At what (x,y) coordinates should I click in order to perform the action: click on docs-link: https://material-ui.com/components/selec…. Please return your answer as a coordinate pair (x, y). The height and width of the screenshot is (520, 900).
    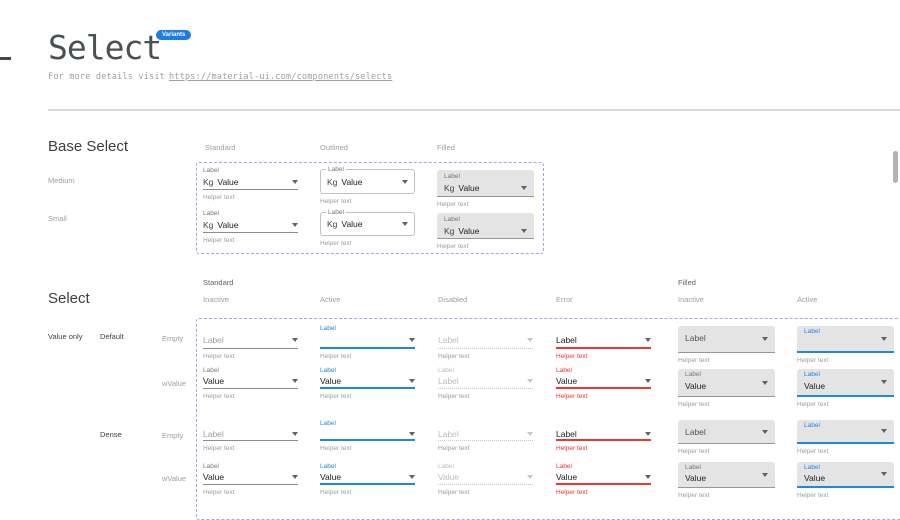
    Looking at the image, I should click on (280, 77).